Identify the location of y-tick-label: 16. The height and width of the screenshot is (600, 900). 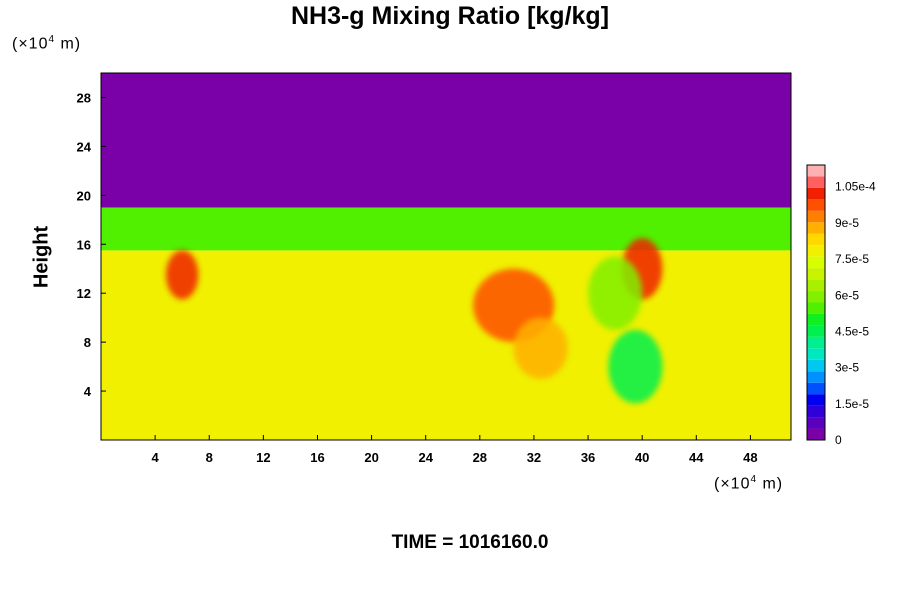
(84, 244).